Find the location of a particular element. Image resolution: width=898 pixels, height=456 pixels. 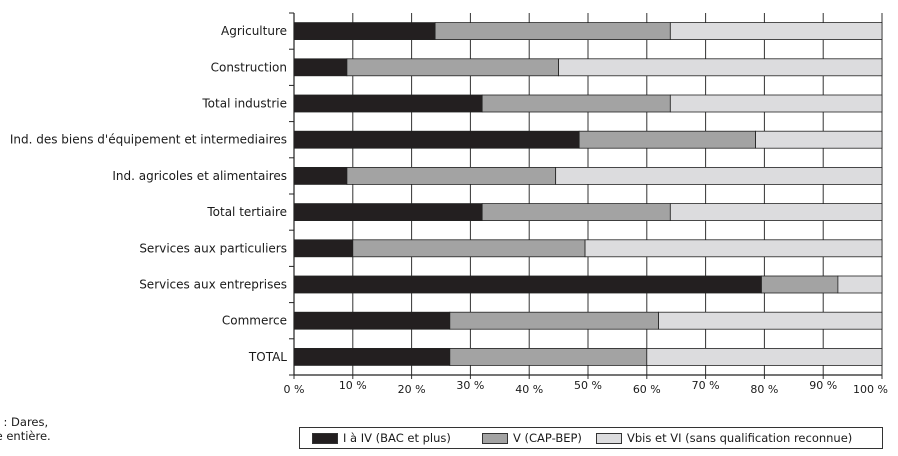

legend-item-series-3: Vbis et VI (sans qualification reconnue) is located at coordinates (724, 438).